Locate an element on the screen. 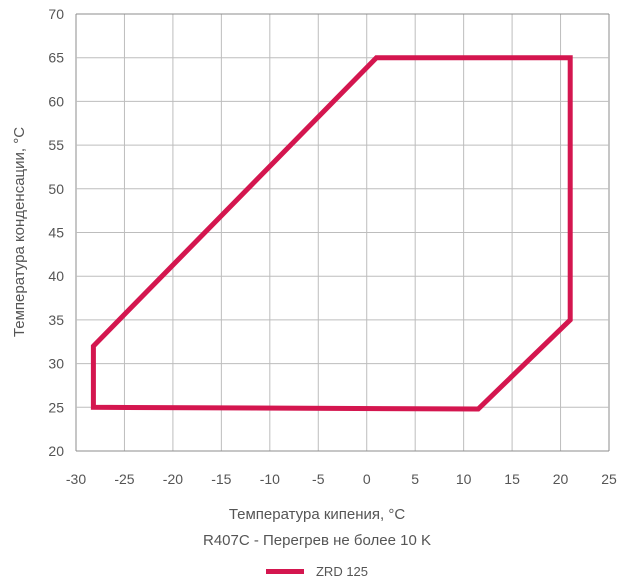 The image size is (634, 587). chart-subtitle: R407C - Перегрев не более 10 K is located at coordinates (317, 540).